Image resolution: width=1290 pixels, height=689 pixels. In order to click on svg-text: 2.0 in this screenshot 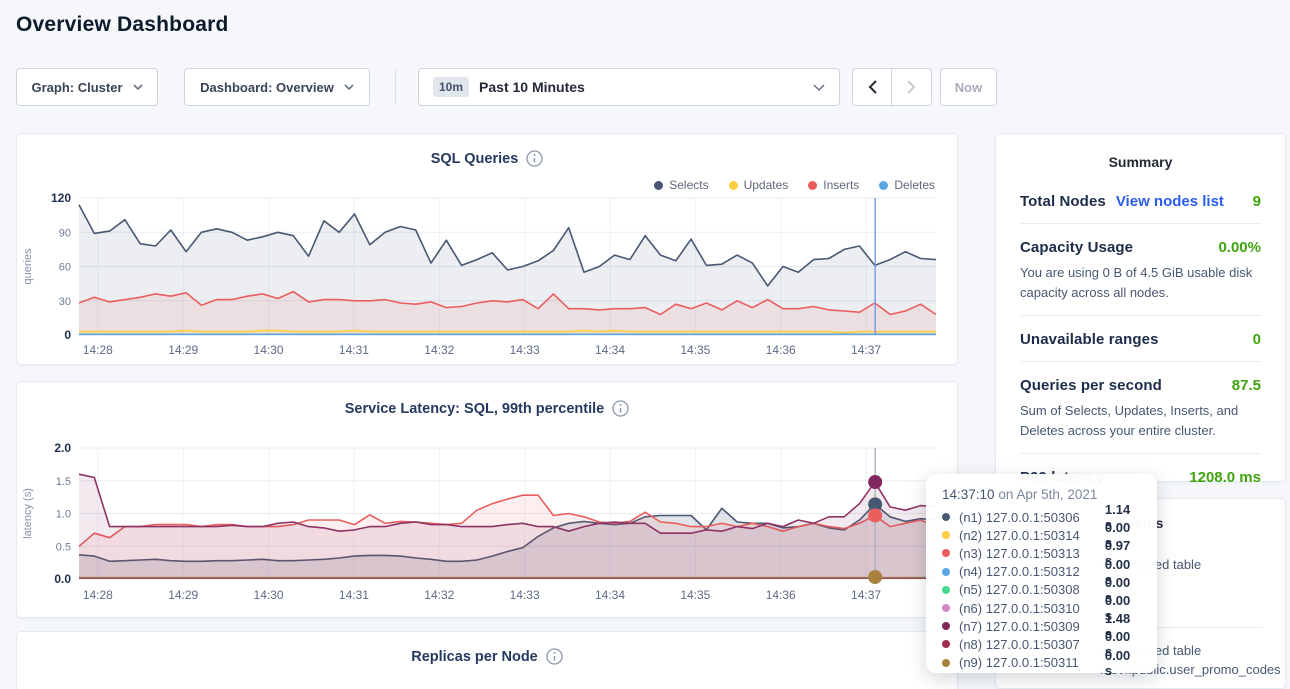, I will do `click(62, 448)`.